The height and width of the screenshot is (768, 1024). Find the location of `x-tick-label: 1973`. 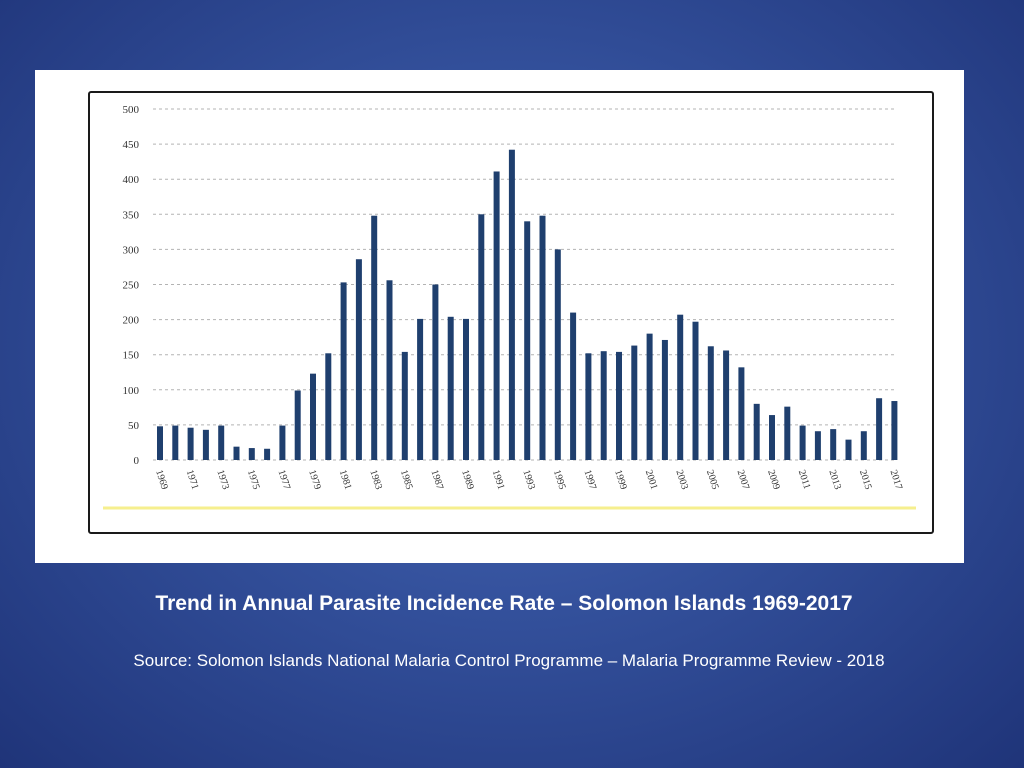

x-tick-label: 1973 is located at coordinates (222, 480).